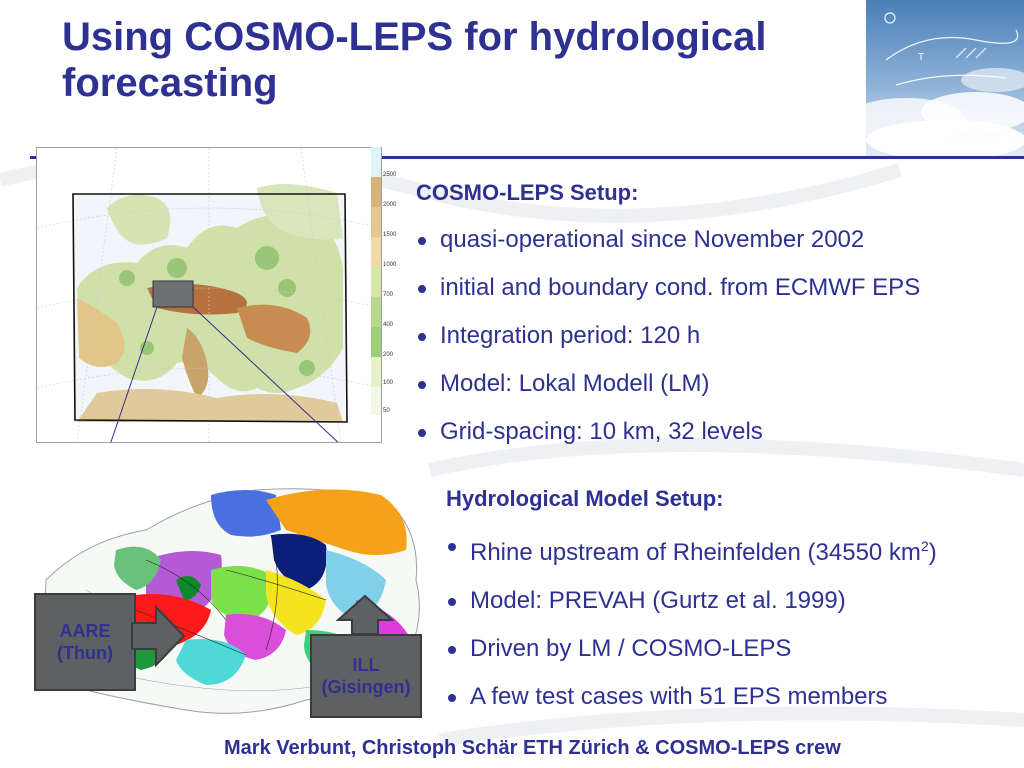  Describe the element at coordinates (158, 636) in the screenshot. I see `arrow-right-icon` at that location.